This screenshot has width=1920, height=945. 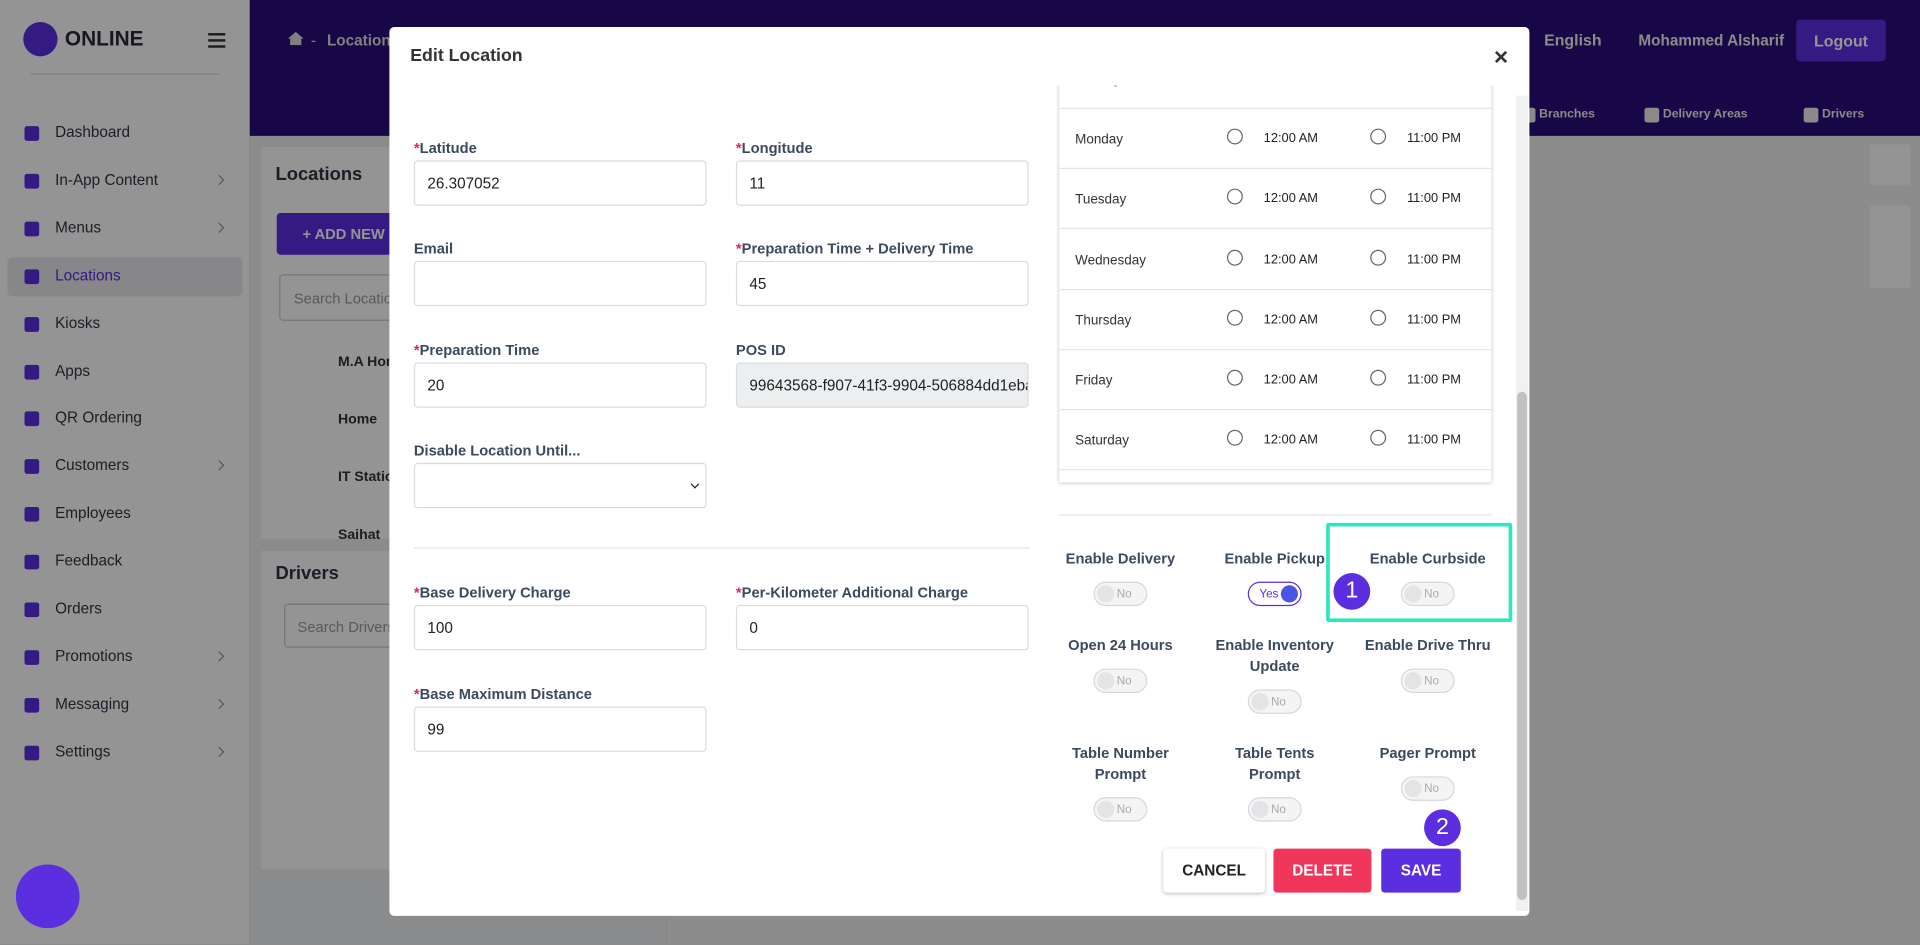 What do you see at coordinates (124, 228) in the screenshot?
I see `nav-item: Menus` at bounding box center [124, 228].